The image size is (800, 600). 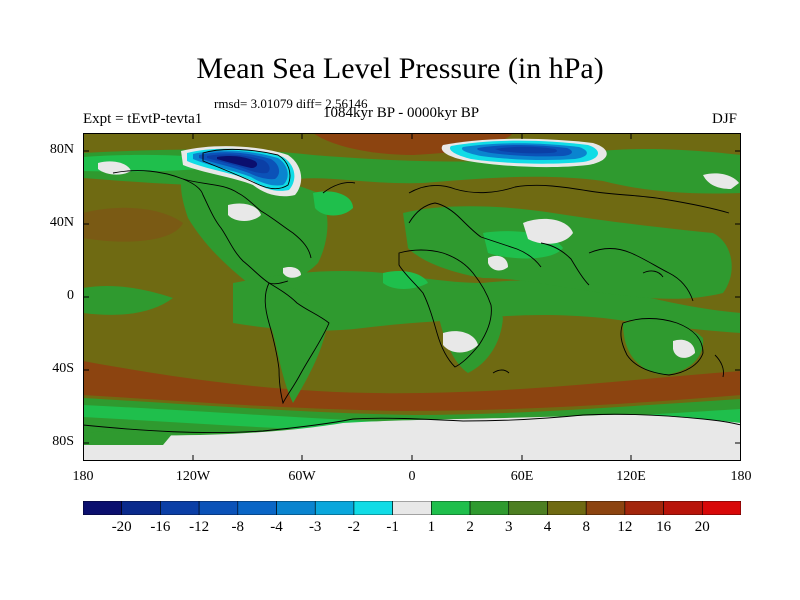 I want to click on patch-south-africa, so click(x=460, y=342).